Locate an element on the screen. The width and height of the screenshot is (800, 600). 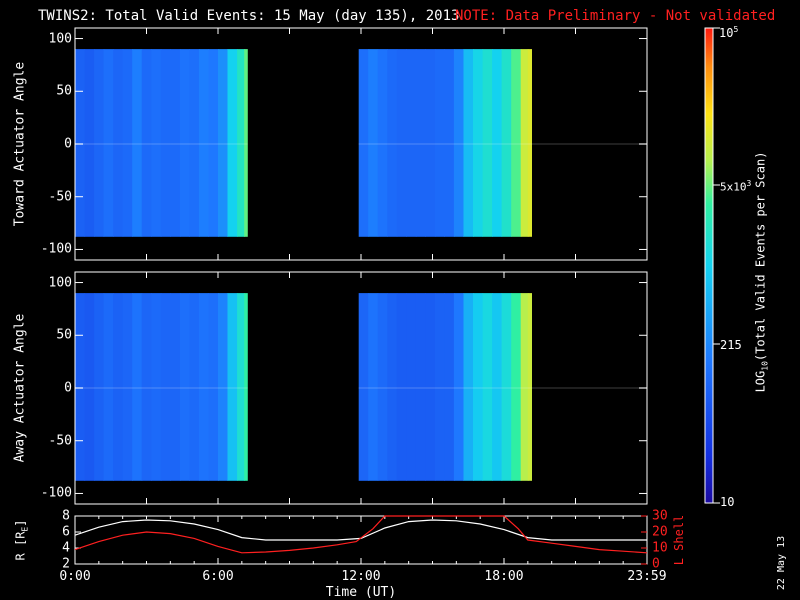
lshell-series-line is located at coordinates (361, 534).